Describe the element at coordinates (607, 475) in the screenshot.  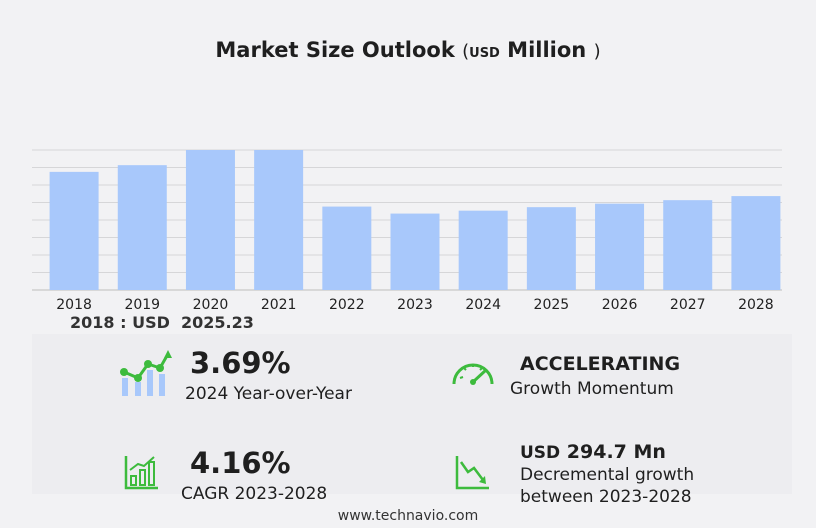
I see `growth-label-1: Decremental growth` at that location.